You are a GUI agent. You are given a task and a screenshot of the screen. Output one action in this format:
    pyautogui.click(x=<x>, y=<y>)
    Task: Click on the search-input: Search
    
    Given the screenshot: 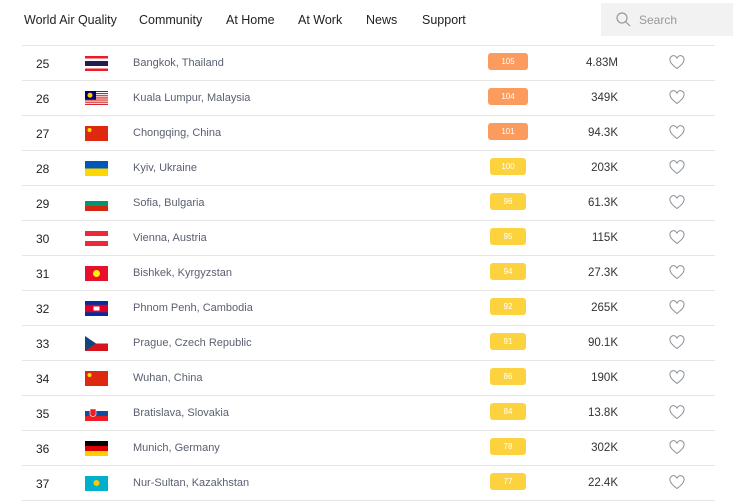 What is the action you would take?
    pyautogui.click(x=667, y=19)
    